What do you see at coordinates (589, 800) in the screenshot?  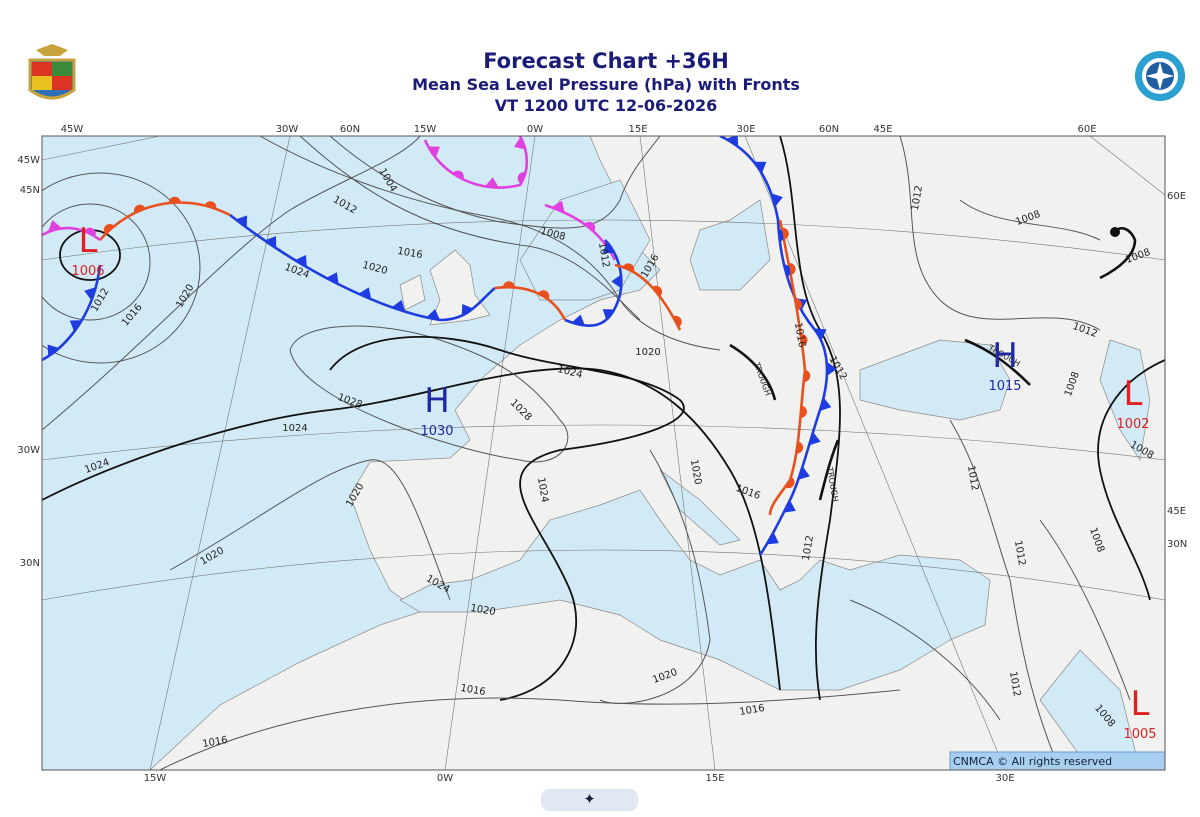 I see `toolbar-button: ✦` at bounding box center [589, 800].